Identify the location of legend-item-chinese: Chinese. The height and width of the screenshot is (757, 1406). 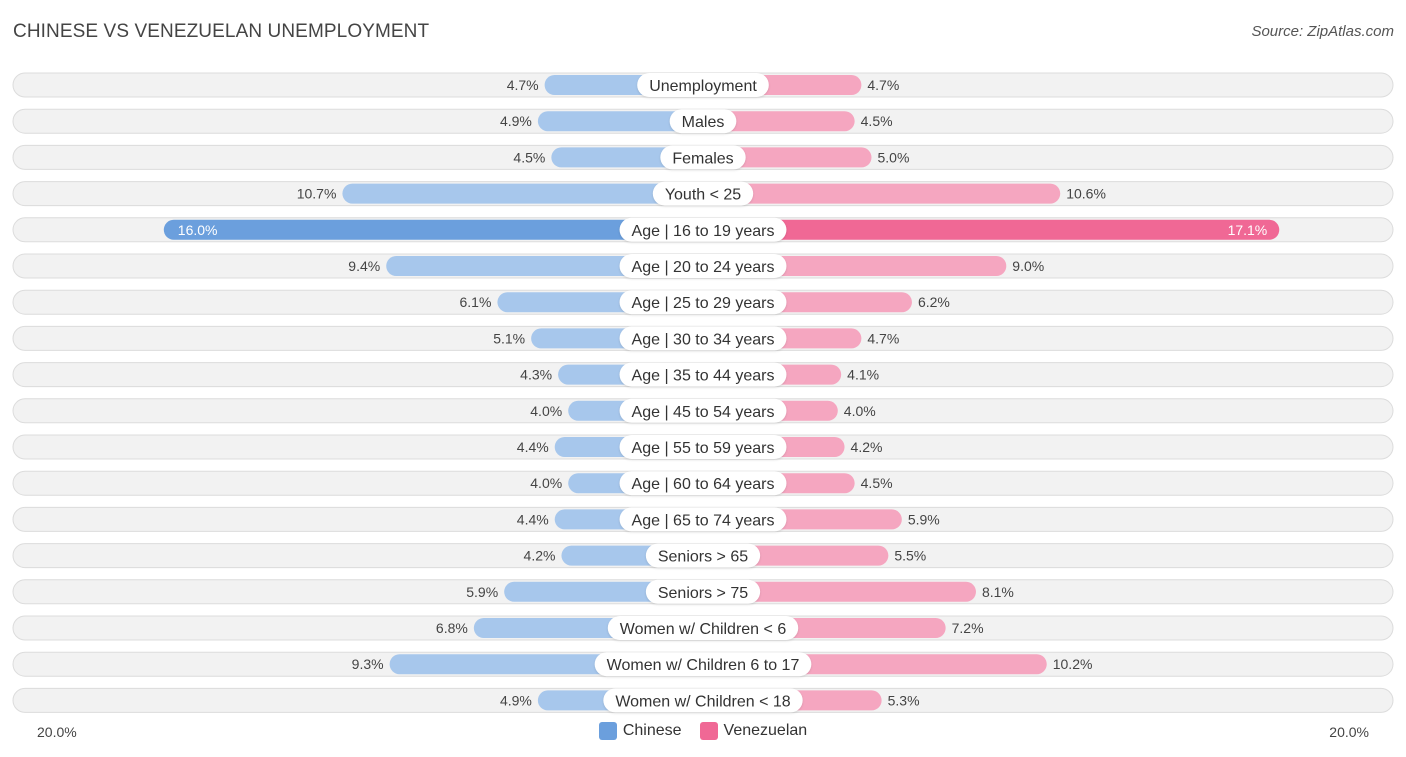
(640, 731).